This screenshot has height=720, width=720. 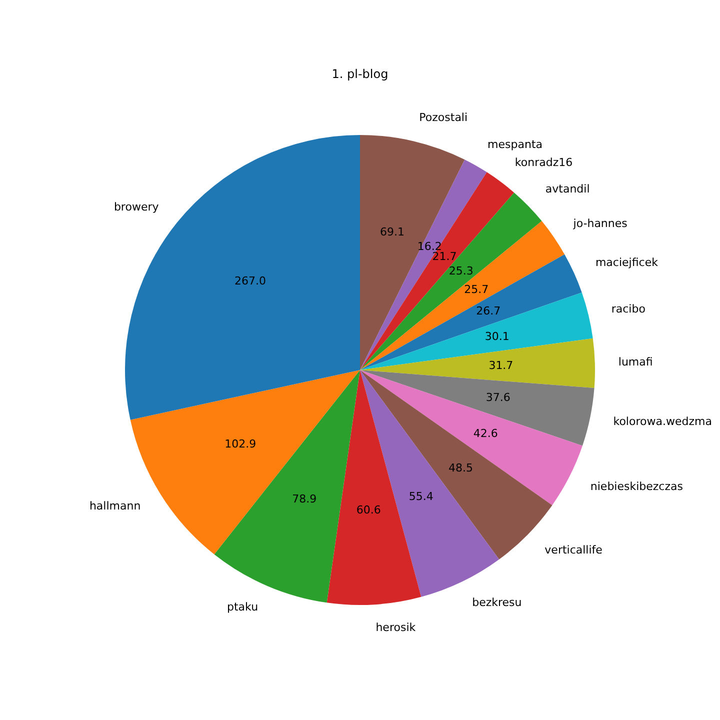 I want to click on slice-label: Pozostali, so click(x=443, y=117).